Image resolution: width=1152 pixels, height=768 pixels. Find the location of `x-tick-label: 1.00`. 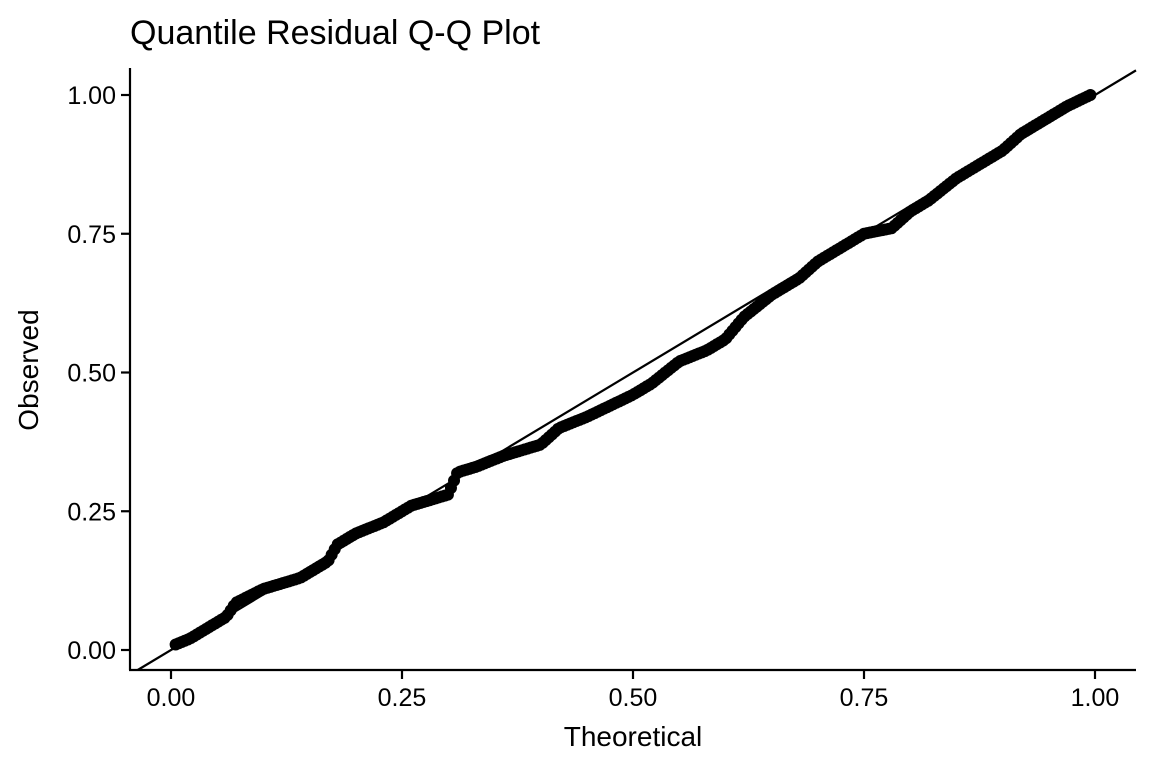

x-tick-label: 1.00 is located at coordinates (1095, 698).